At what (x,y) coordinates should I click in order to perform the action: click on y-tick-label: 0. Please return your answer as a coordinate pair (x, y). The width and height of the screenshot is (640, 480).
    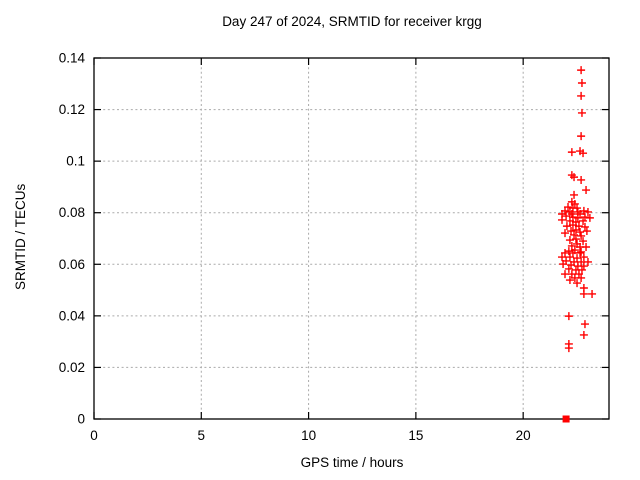
    Looking at the image, I should click on (81, 419).